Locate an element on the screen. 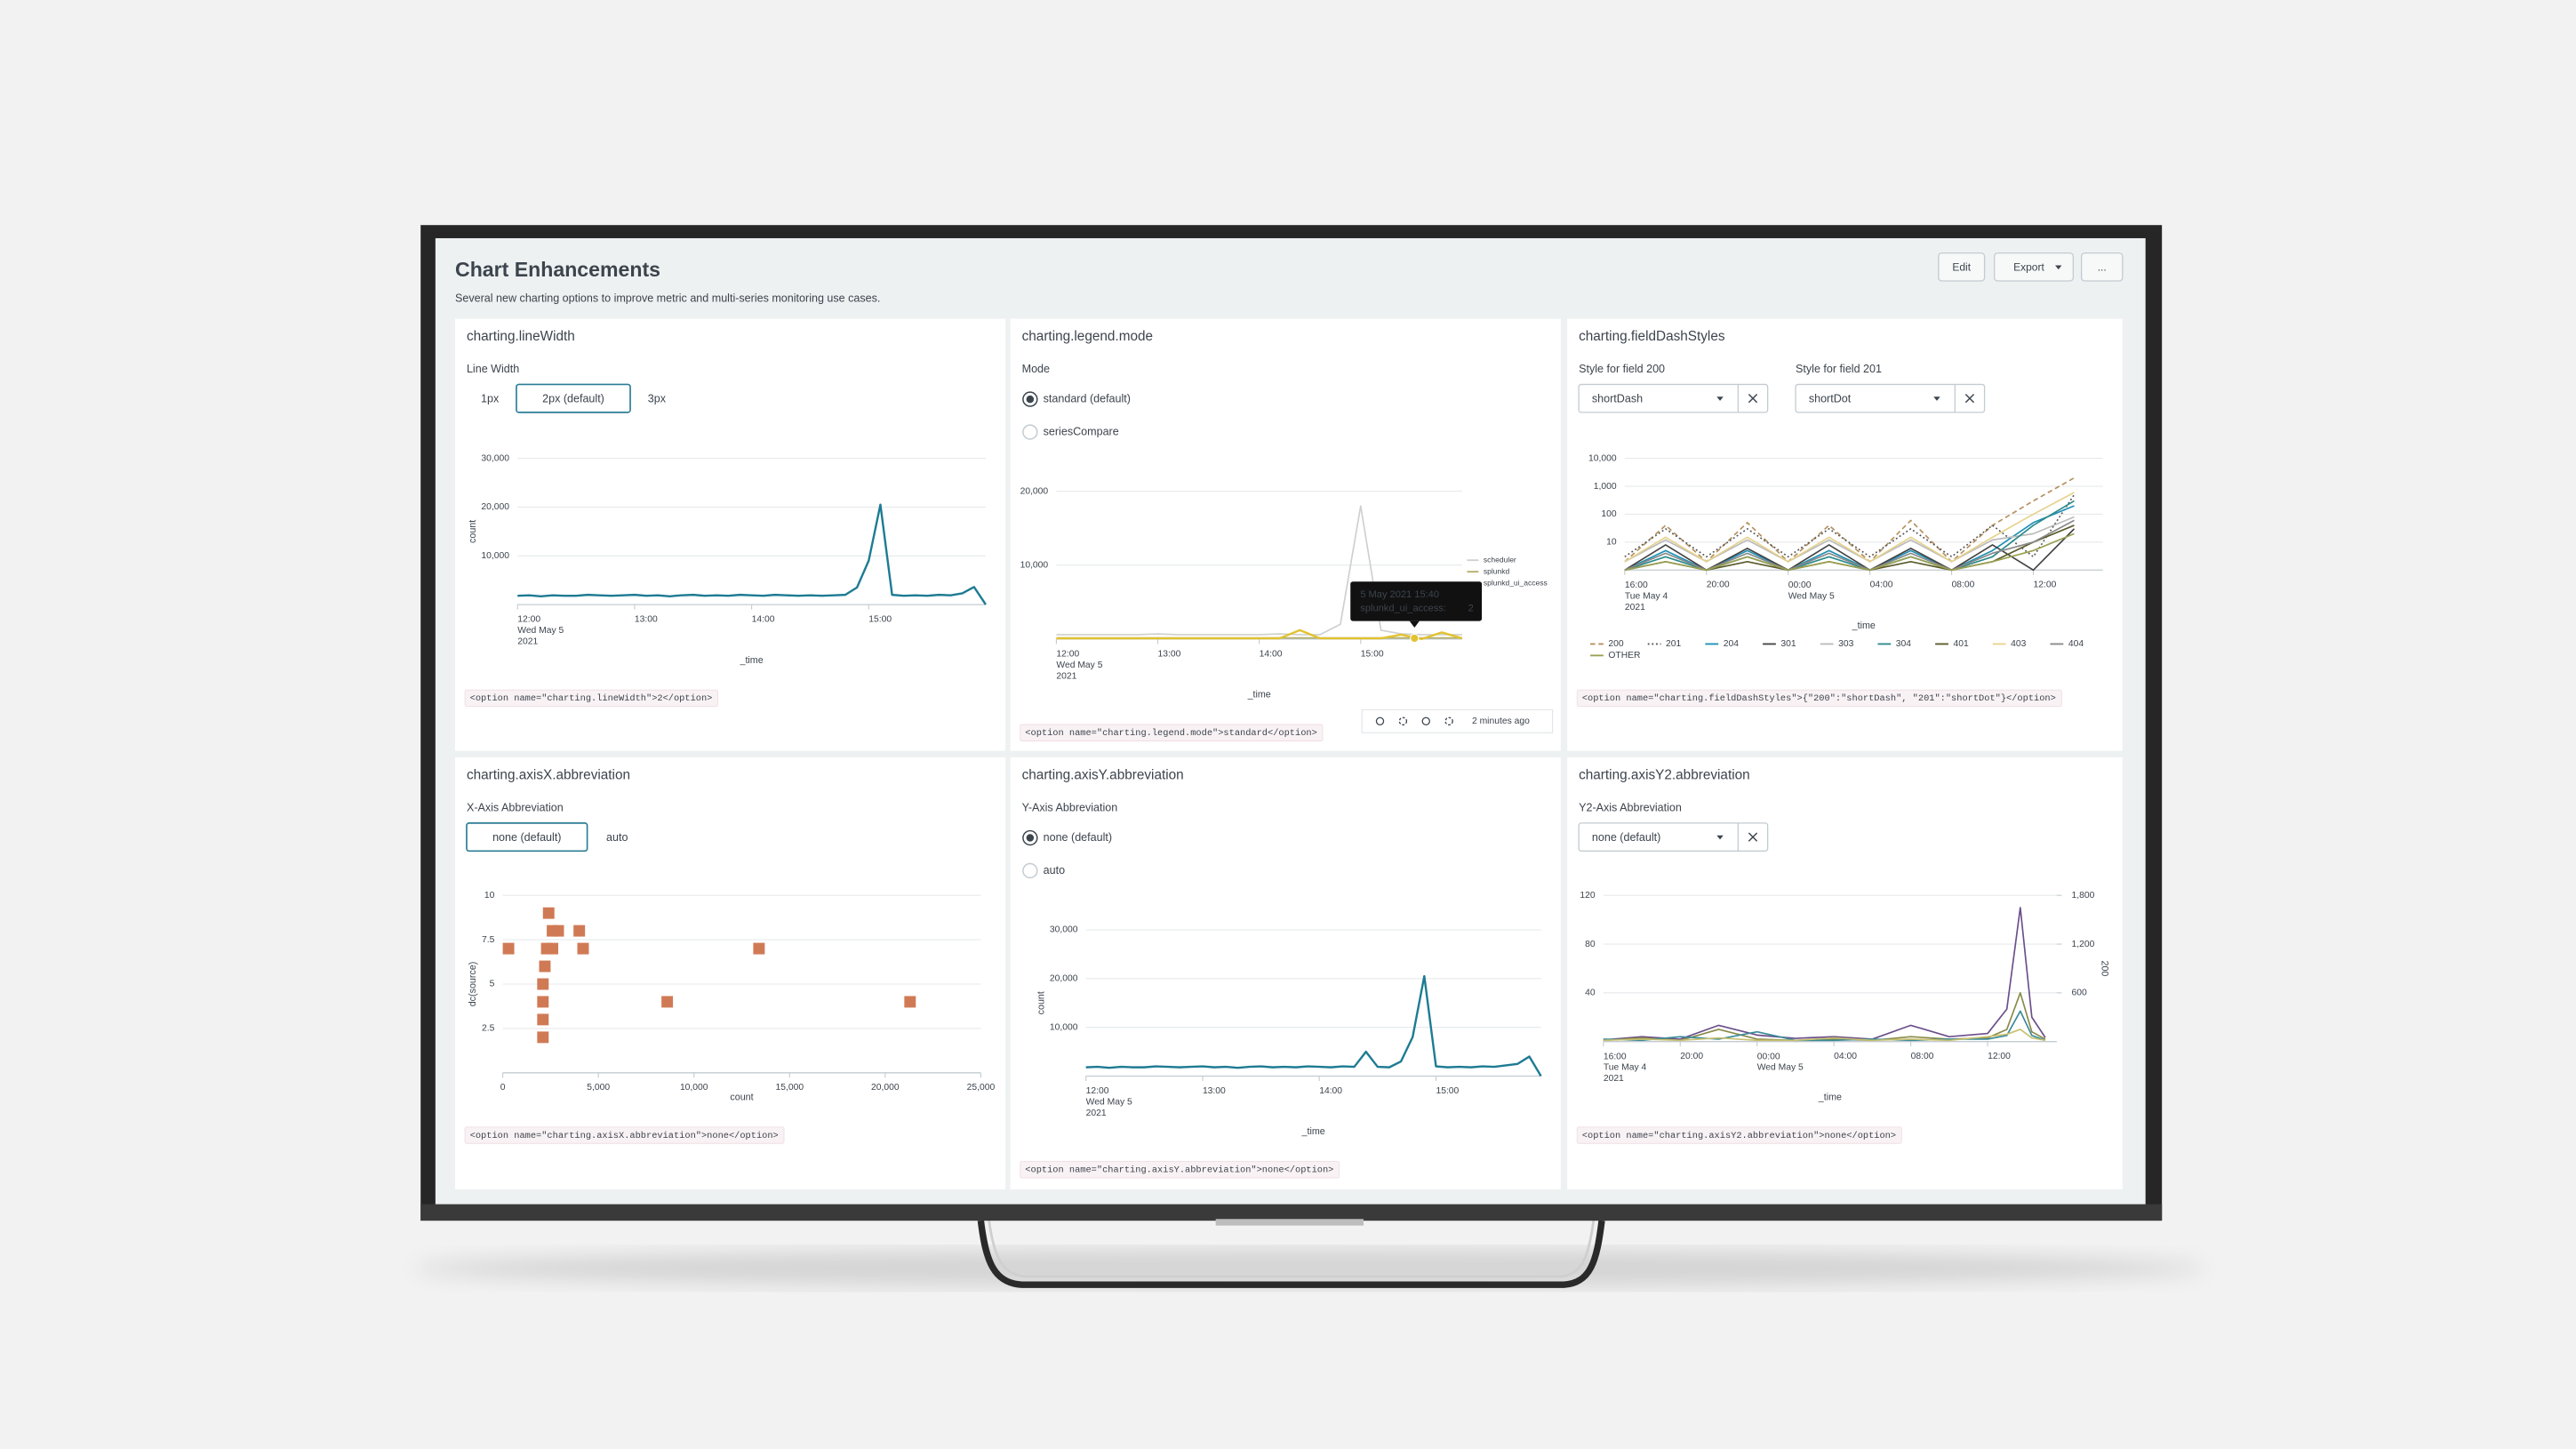 The image size is (2576, 1449). panel-title: charting.legend.mode is located at coordinates (1087, 336).